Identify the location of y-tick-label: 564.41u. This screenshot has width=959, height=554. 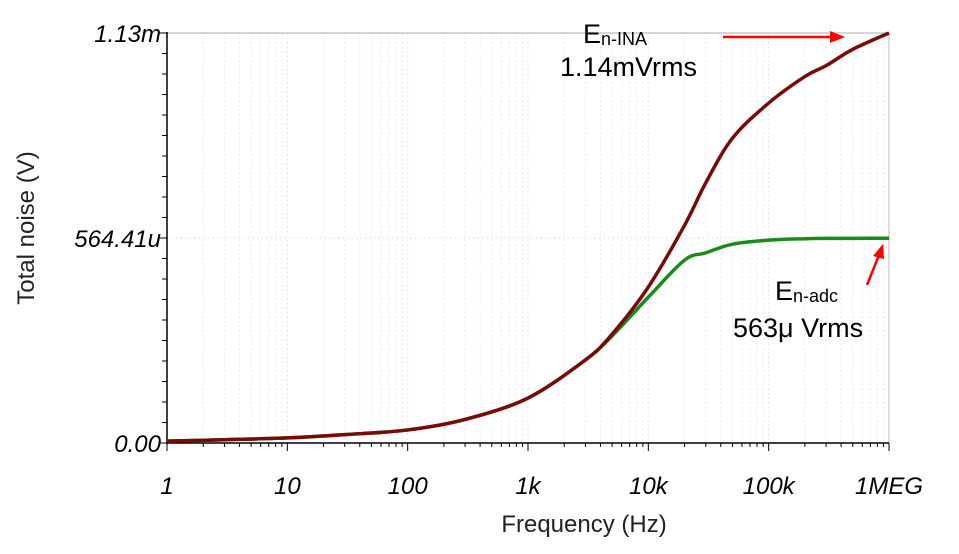
(117, 239).